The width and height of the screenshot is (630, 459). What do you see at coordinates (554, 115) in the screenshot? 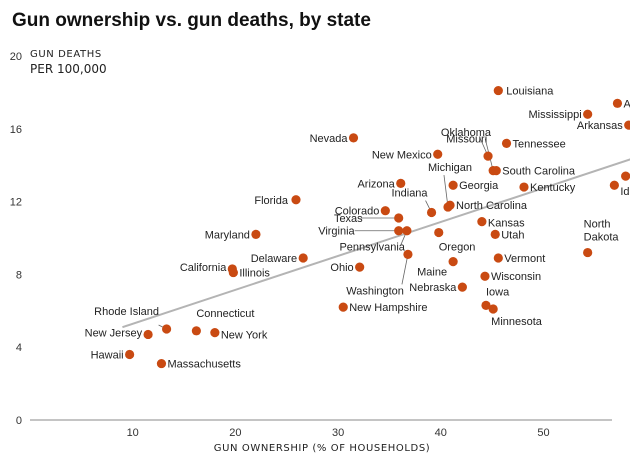
I see `label-mississippi: Mississippi` at bounding box center [554, 115].